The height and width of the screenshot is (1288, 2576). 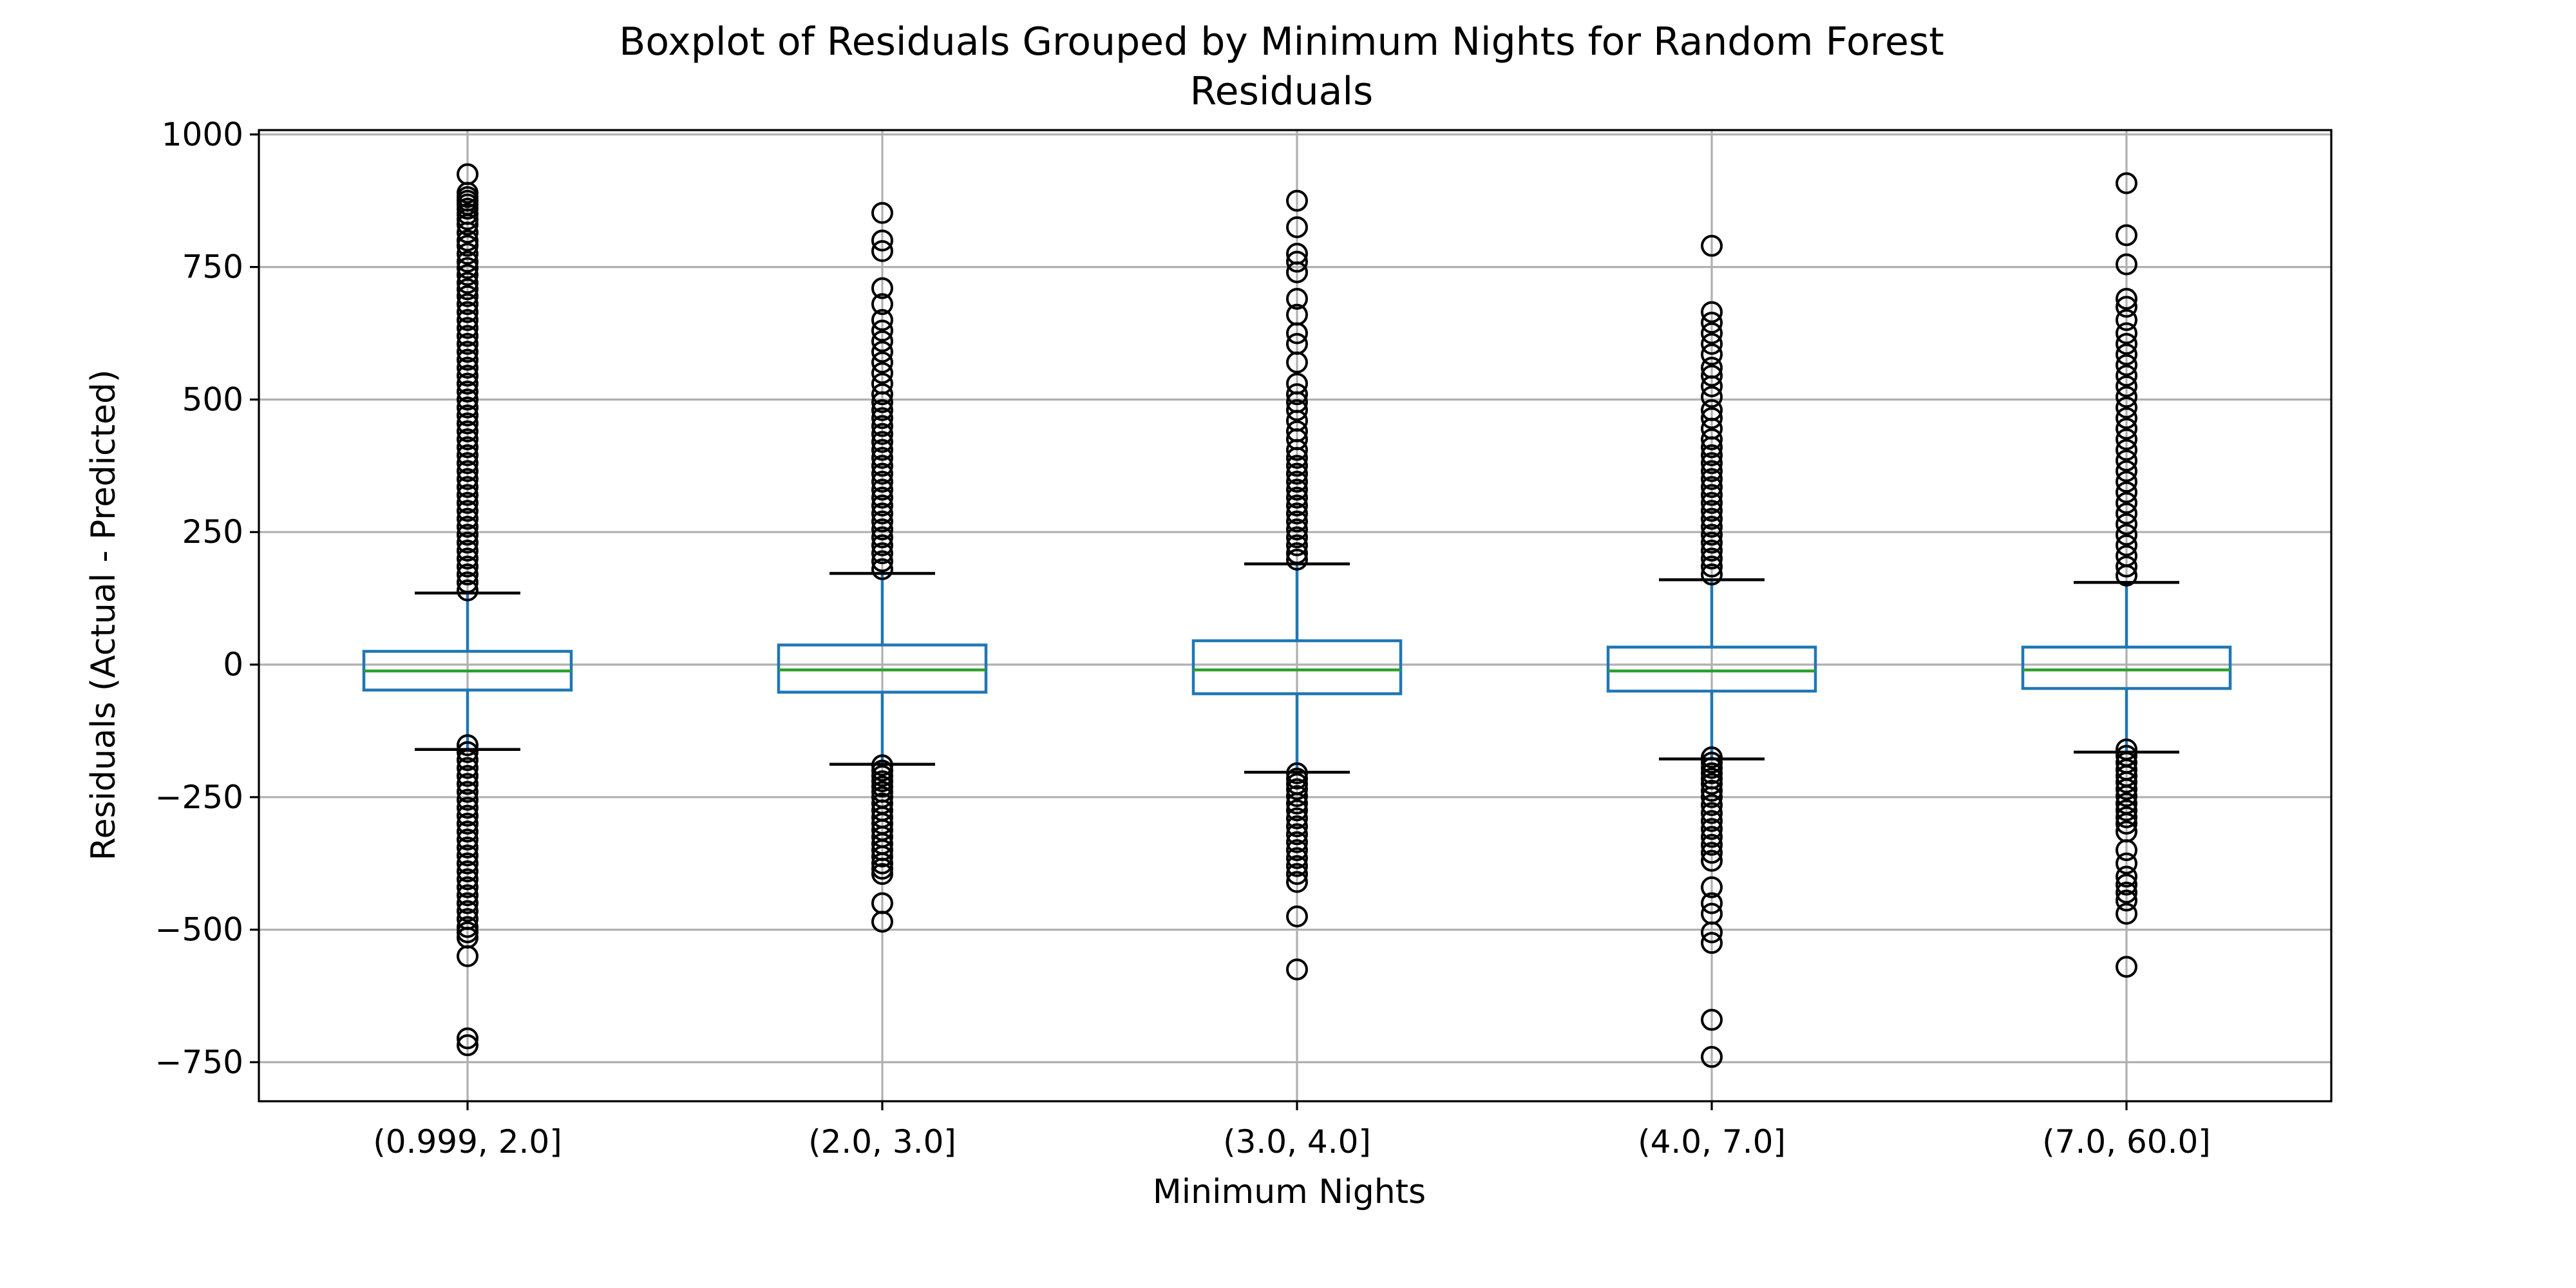 I want to click on box-layer, so click(x=1297, y=668).